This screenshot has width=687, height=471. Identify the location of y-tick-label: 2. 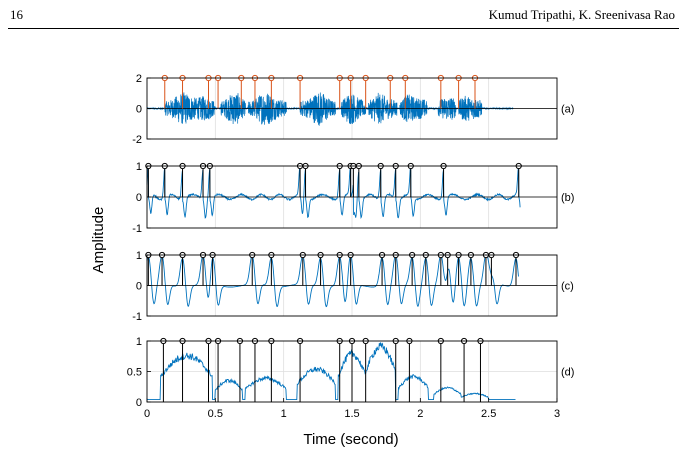
(139, 79).